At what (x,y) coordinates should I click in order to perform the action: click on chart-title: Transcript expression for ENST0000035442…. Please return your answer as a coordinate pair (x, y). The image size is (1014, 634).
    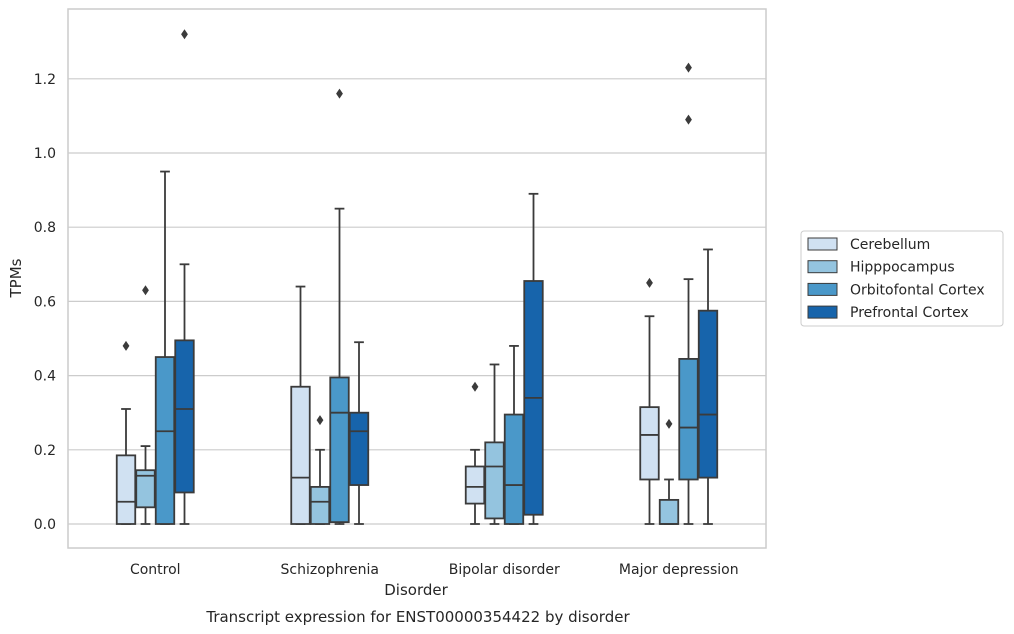
    Looking at the image, I should click on (417, 617).